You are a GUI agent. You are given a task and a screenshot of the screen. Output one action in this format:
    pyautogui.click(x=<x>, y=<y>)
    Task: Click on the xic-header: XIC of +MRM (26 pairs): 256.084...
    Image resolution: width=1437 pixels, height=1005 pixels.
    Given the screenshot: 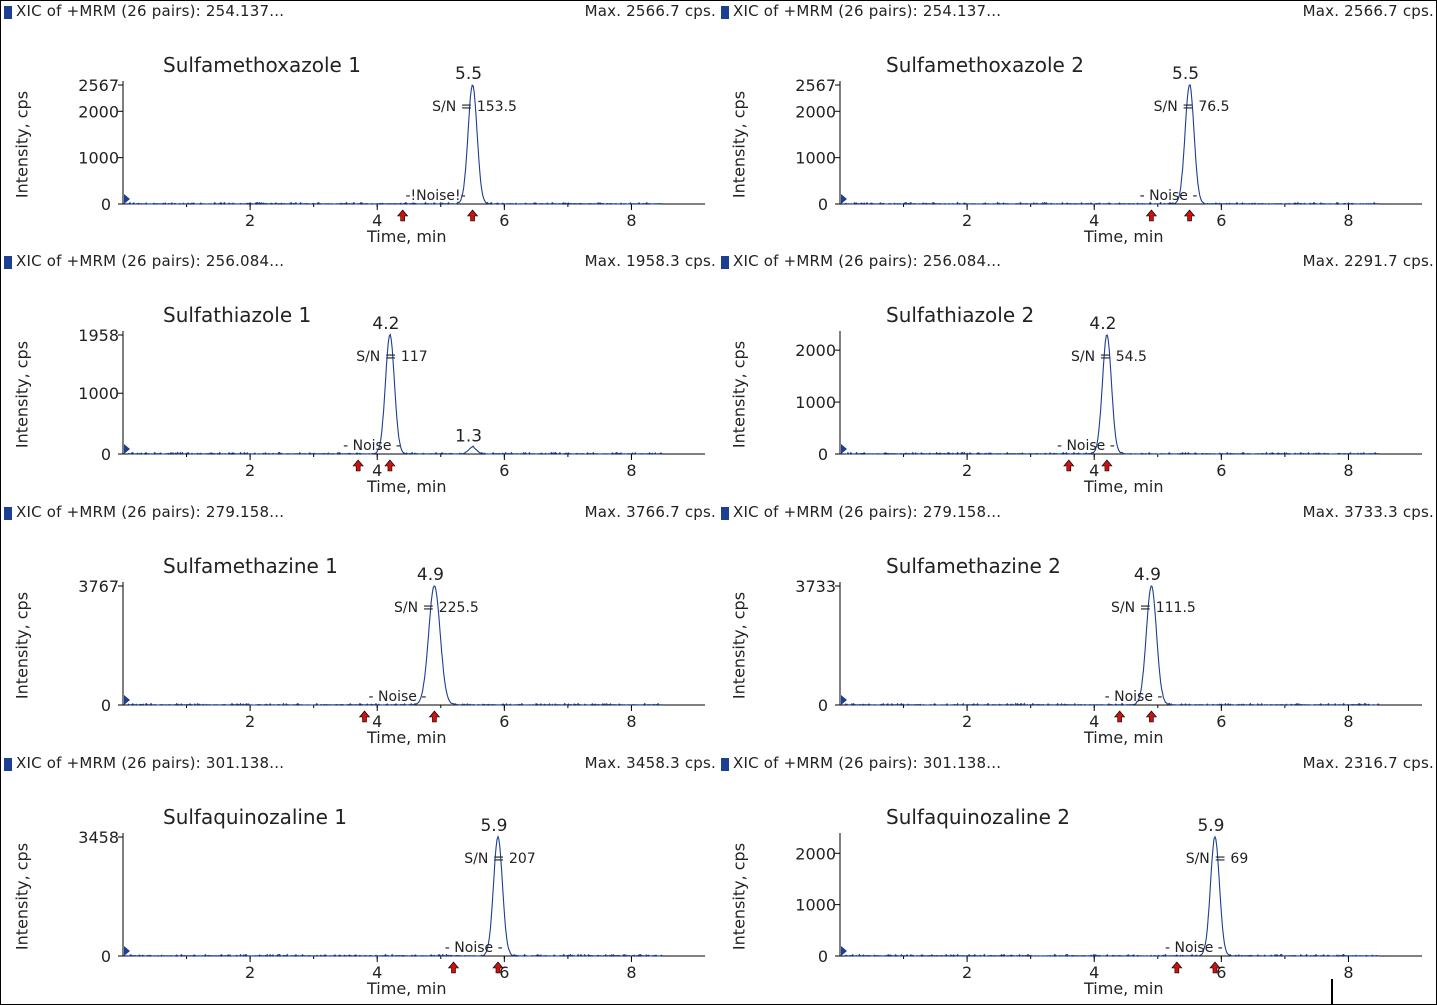 What is the action you would take?
    pyautogui.click(x=150, y=261)
    